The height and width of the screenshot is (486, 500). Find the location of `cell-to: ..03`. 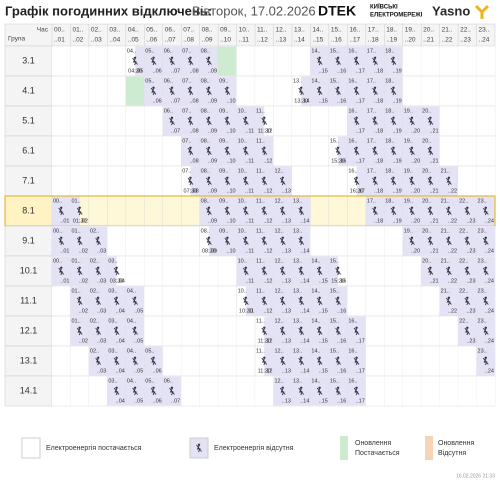

cell-to: ..03 is located at coordinates (101, 281).